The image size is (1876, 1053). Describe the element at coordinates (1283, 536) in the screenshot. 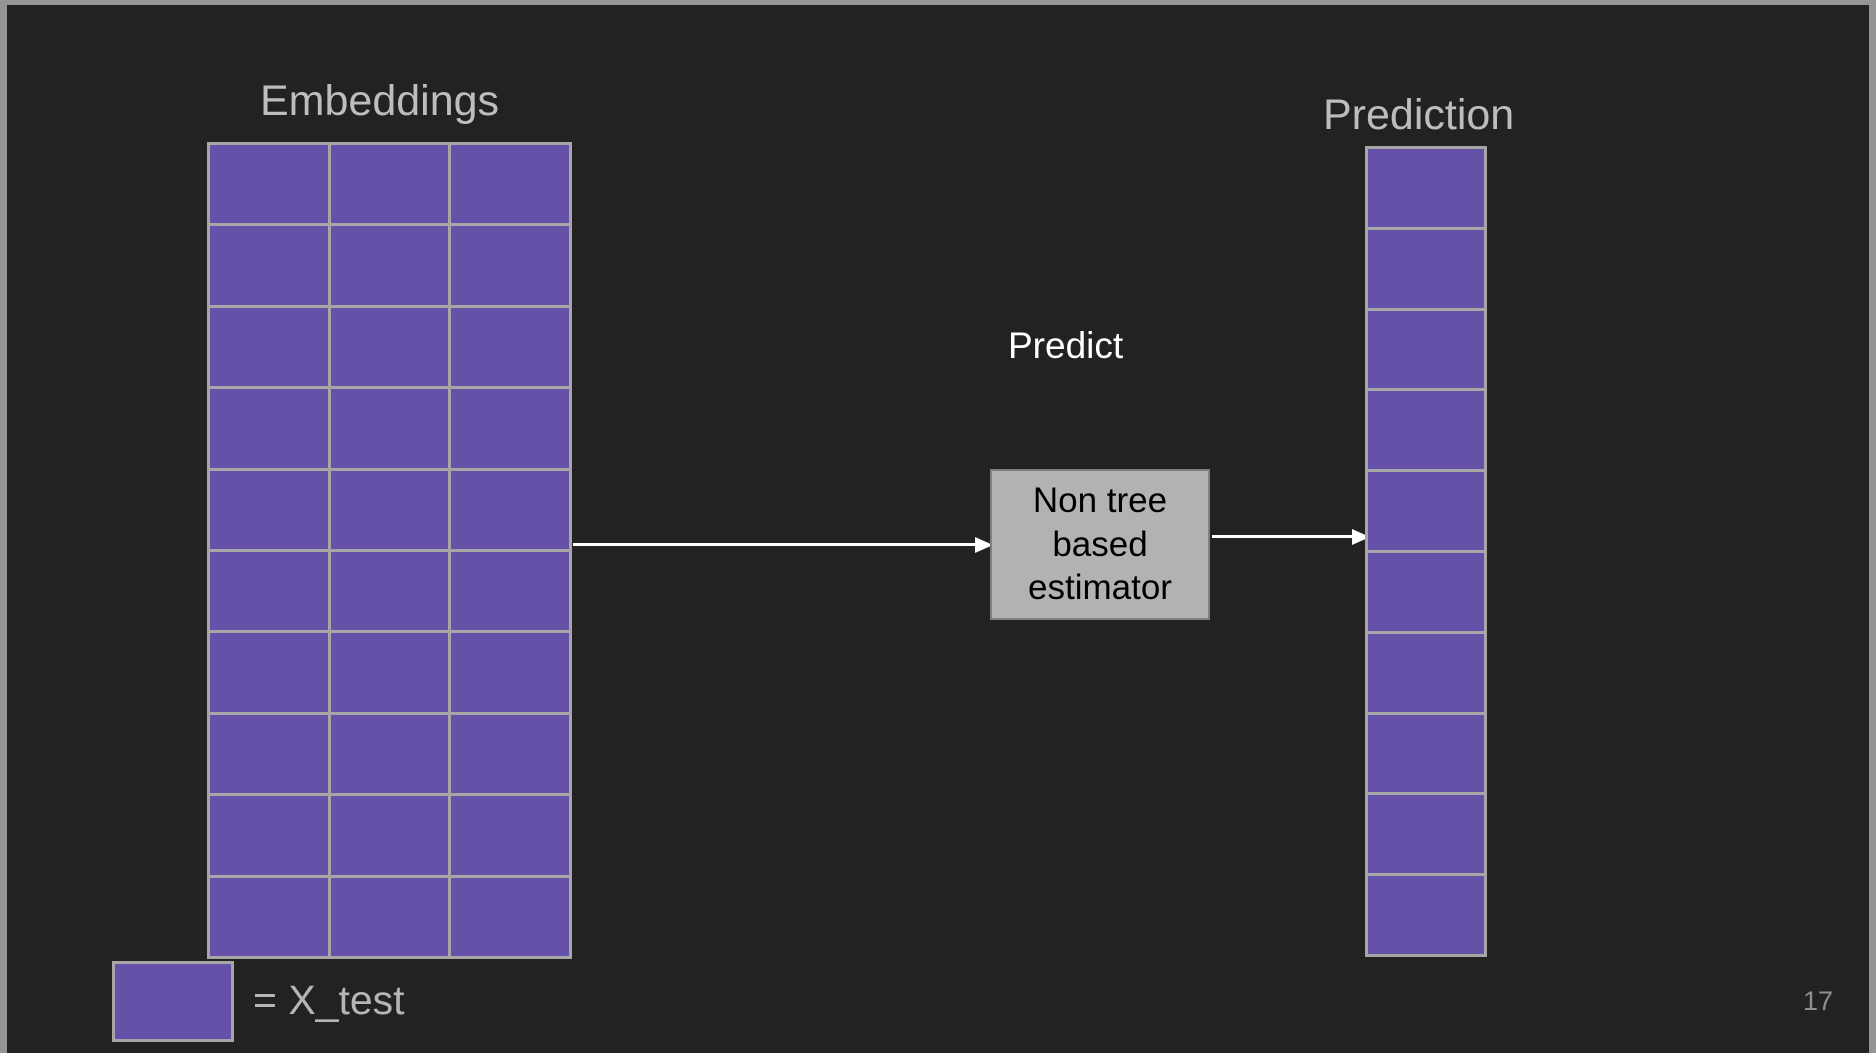

I see `output-arrow-line` at that location.